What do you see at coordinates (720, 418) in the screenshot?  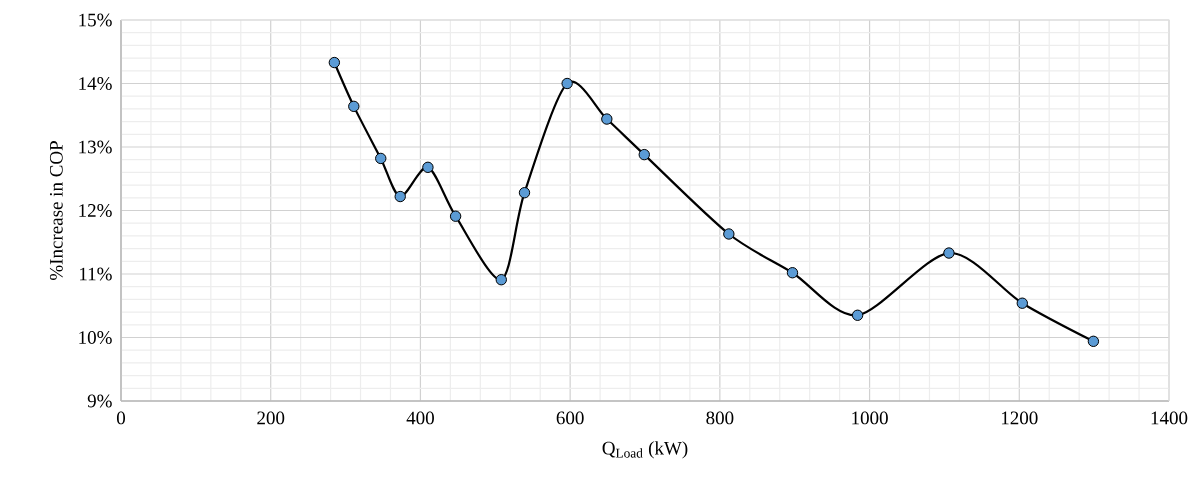 I see `x-tick-label: 800` at bounding box center [720, 418].